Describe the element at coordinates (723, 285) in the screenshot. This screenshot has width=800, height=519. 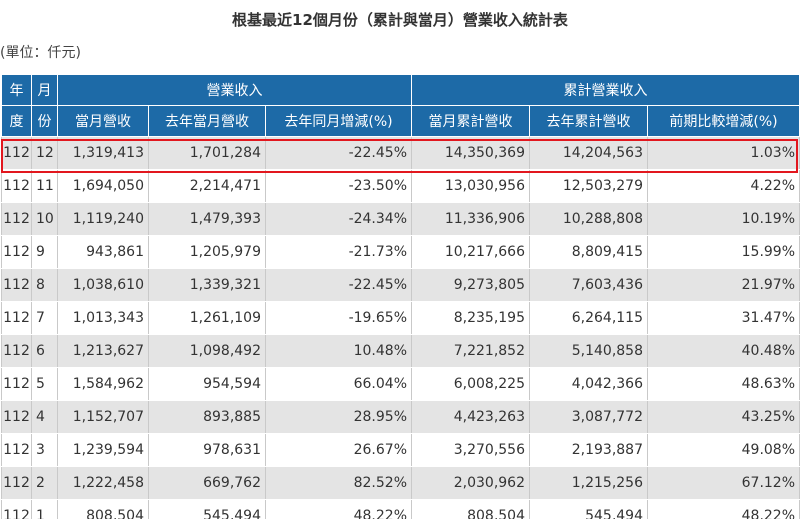
I see `cell-cumulative-change: 21.97%` at that location.